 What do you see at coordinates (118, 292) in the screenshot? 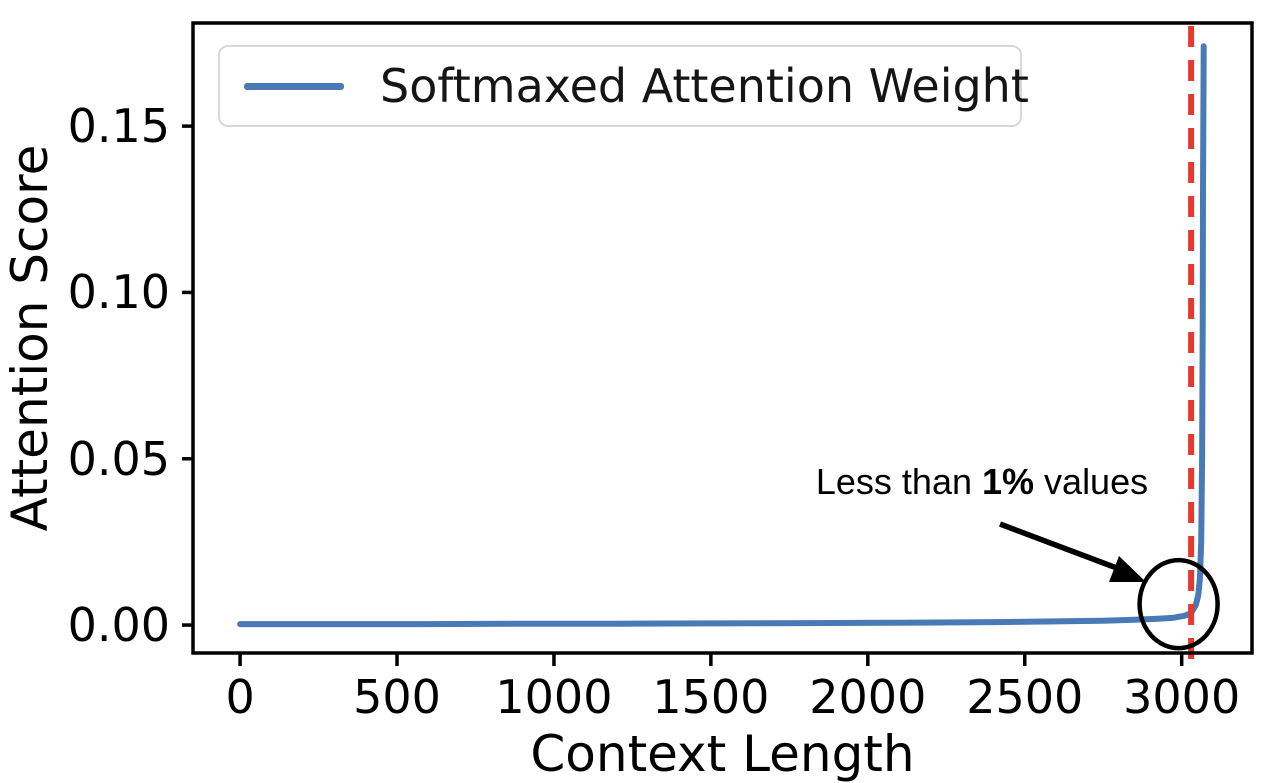
I see `y-tick-label: 0.10` at bounding box center [118, 292].